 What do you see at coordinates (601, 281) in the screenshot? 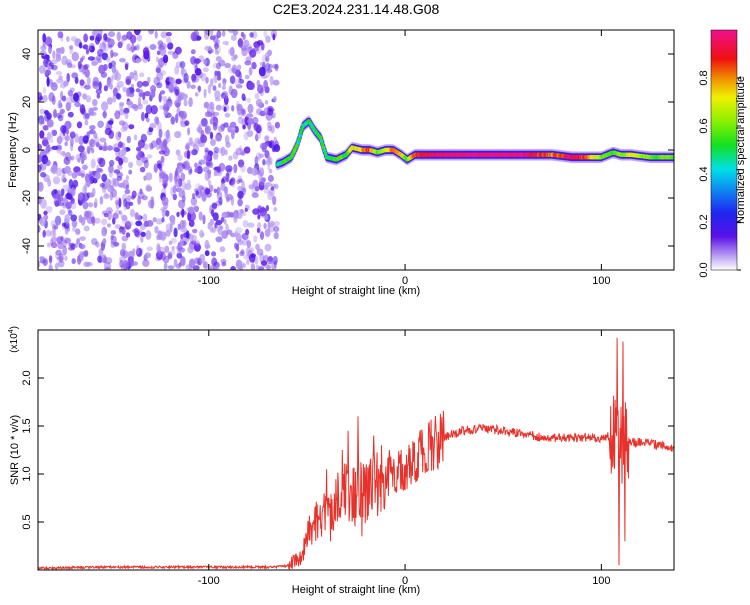
I see `x-tick-label: 100` at bounding box center [601, 281].